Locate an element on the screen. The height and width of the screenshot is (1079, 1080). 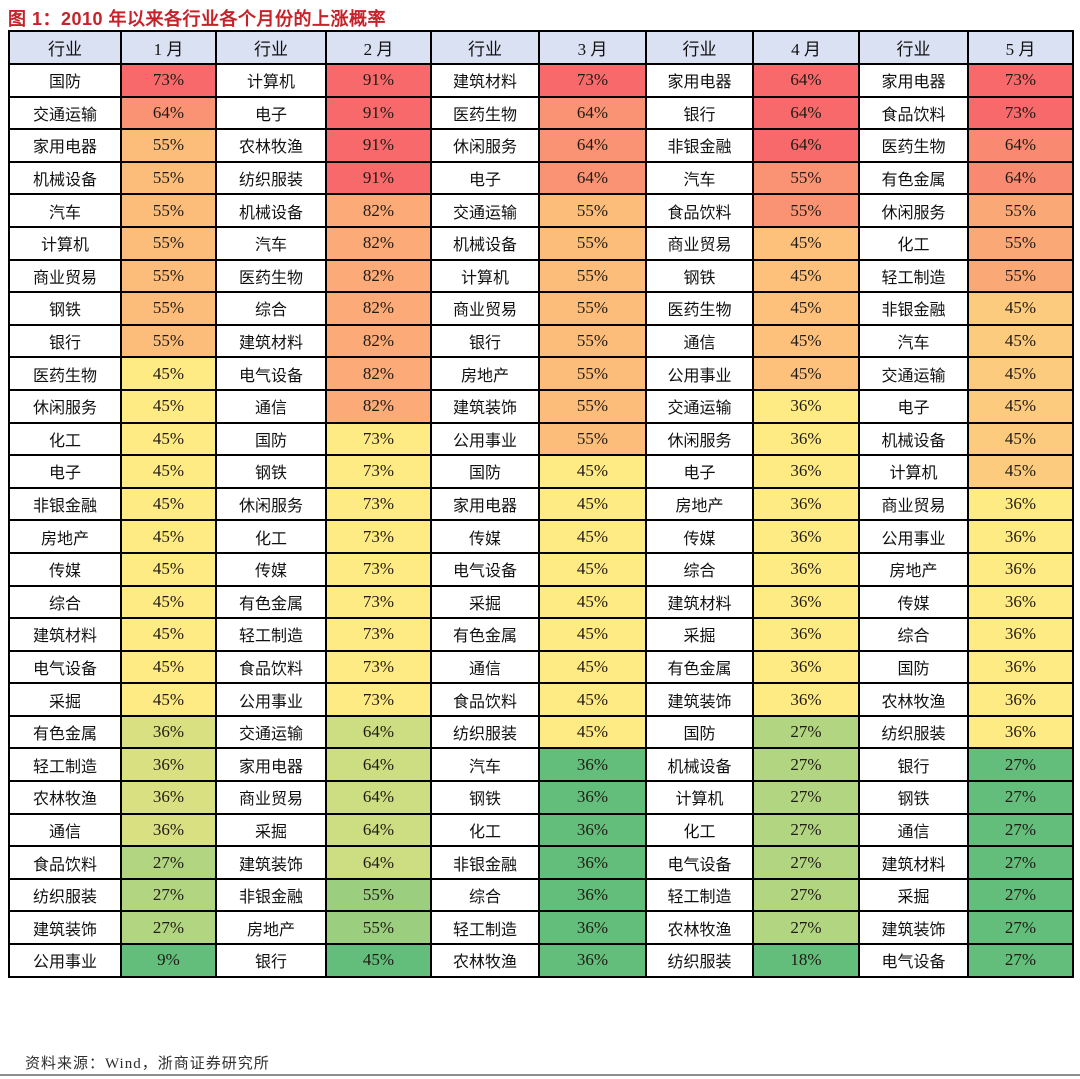
table-row: 国防 73% 计算机 91% 建筑材料 73% 家用电器 64% 家用电器 73% is located at coordinates (541, 80).